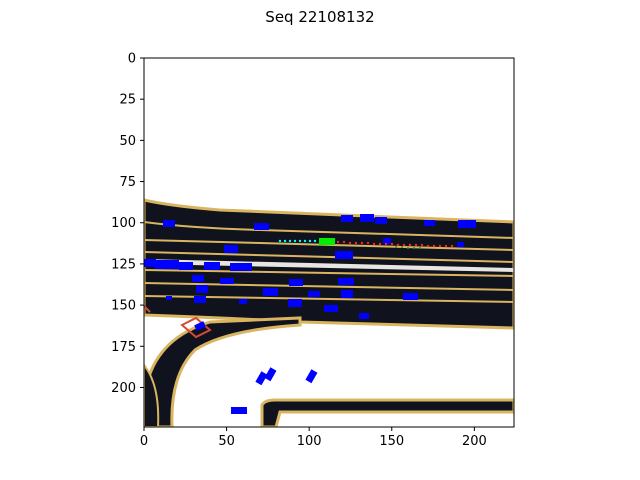 This screenshot has width=640, height=480. What do you see at coordinates (319, 17) in the screenshot?
I see `figure-title: Seq 22108132` at bounding box center [319, 17].